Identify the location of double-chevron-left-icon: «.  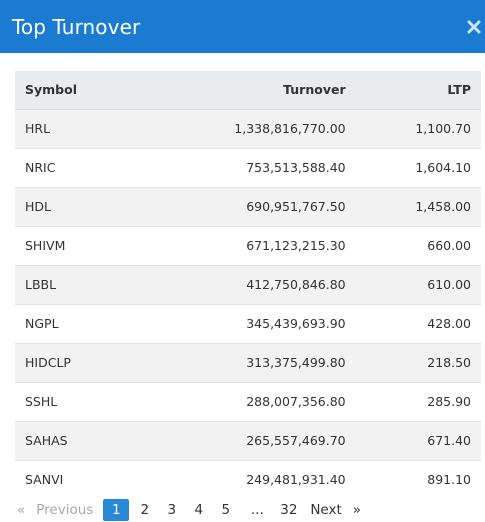
(21, 510).